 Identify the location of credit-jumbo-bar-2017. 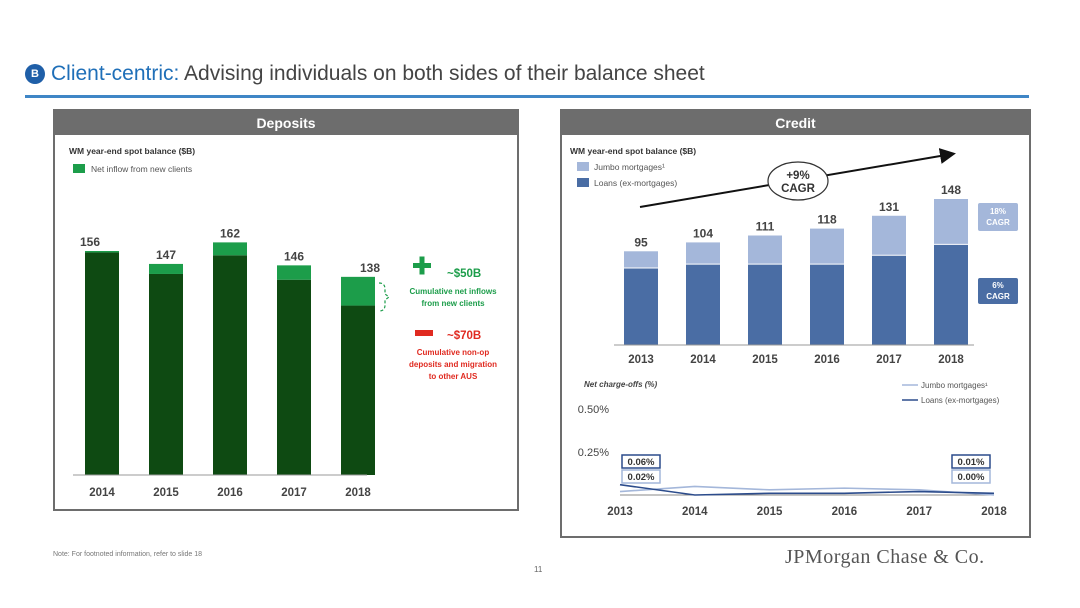
(889, 235).